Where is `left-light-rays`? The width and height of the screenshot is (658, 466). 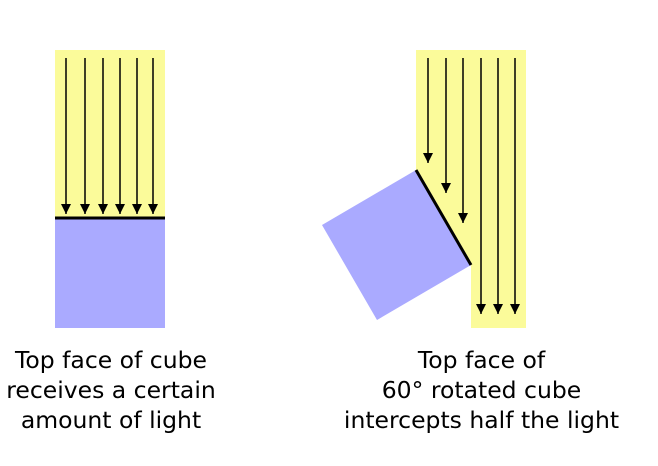 left-light-rays is located at coordinates (109, 136).